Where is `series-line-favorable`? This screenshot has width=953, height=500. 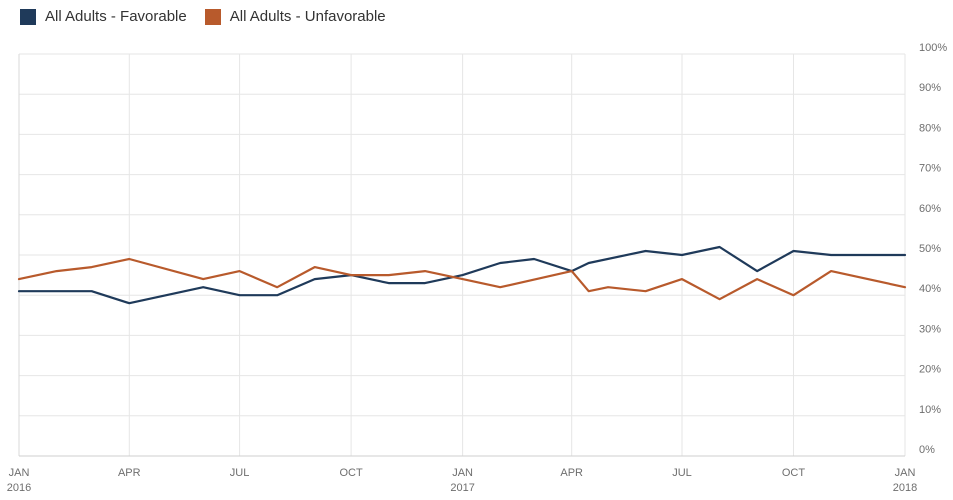 series-line-favorable is located at coordinates (462, 275).